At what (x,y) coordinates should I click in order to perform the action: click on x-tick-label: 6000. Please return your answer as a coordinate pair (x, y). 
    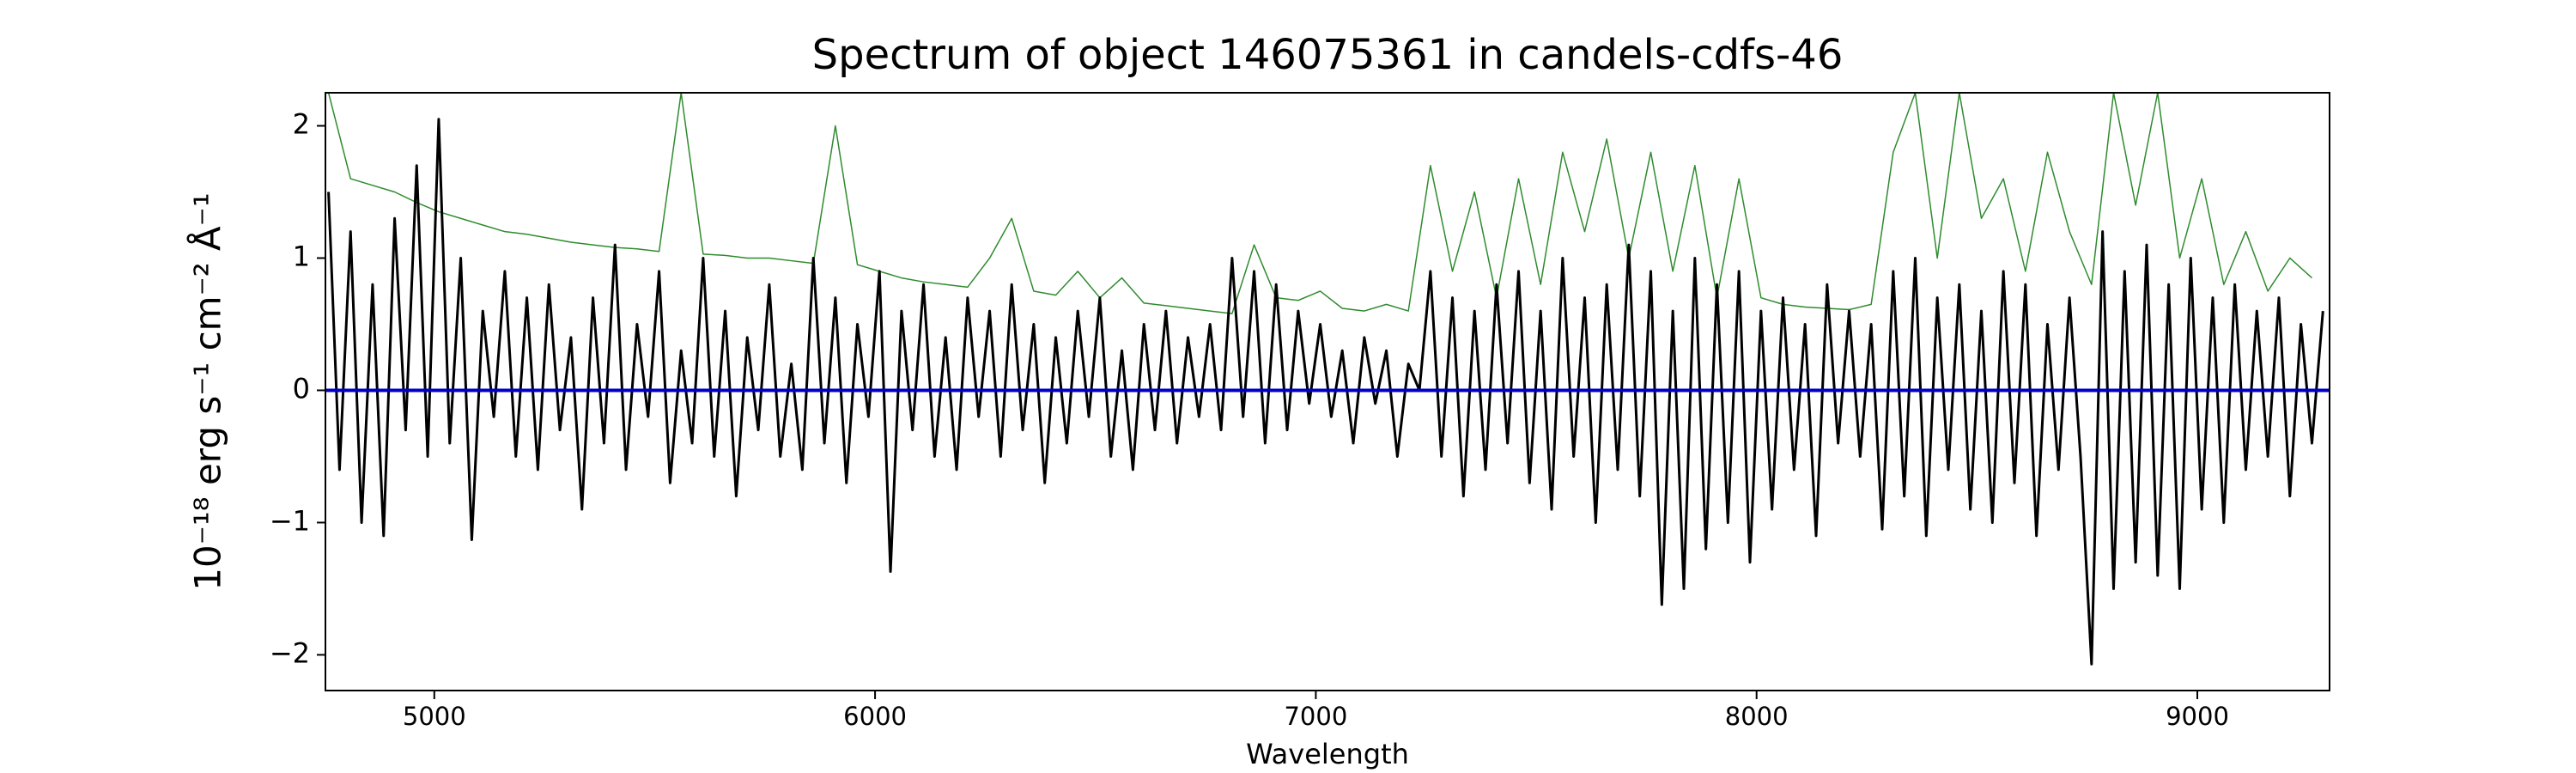
    Looking at the image, I should click on (875, 716).